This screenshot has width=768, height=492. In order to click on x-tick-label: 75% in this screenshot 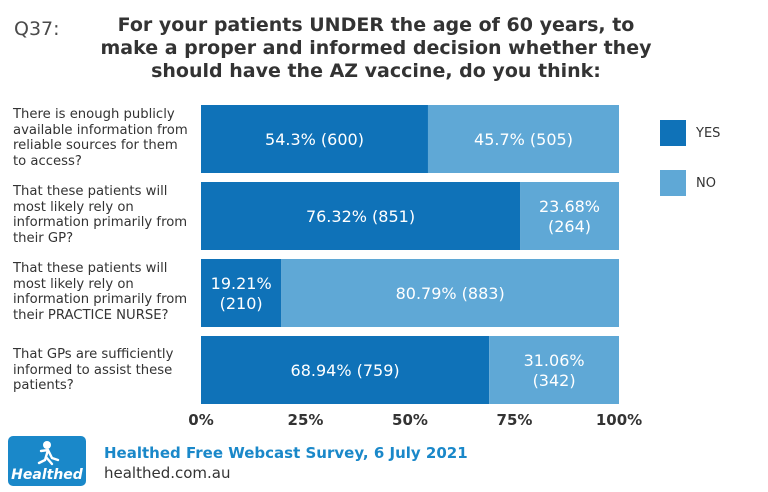, I will do `click(515, 420)`.